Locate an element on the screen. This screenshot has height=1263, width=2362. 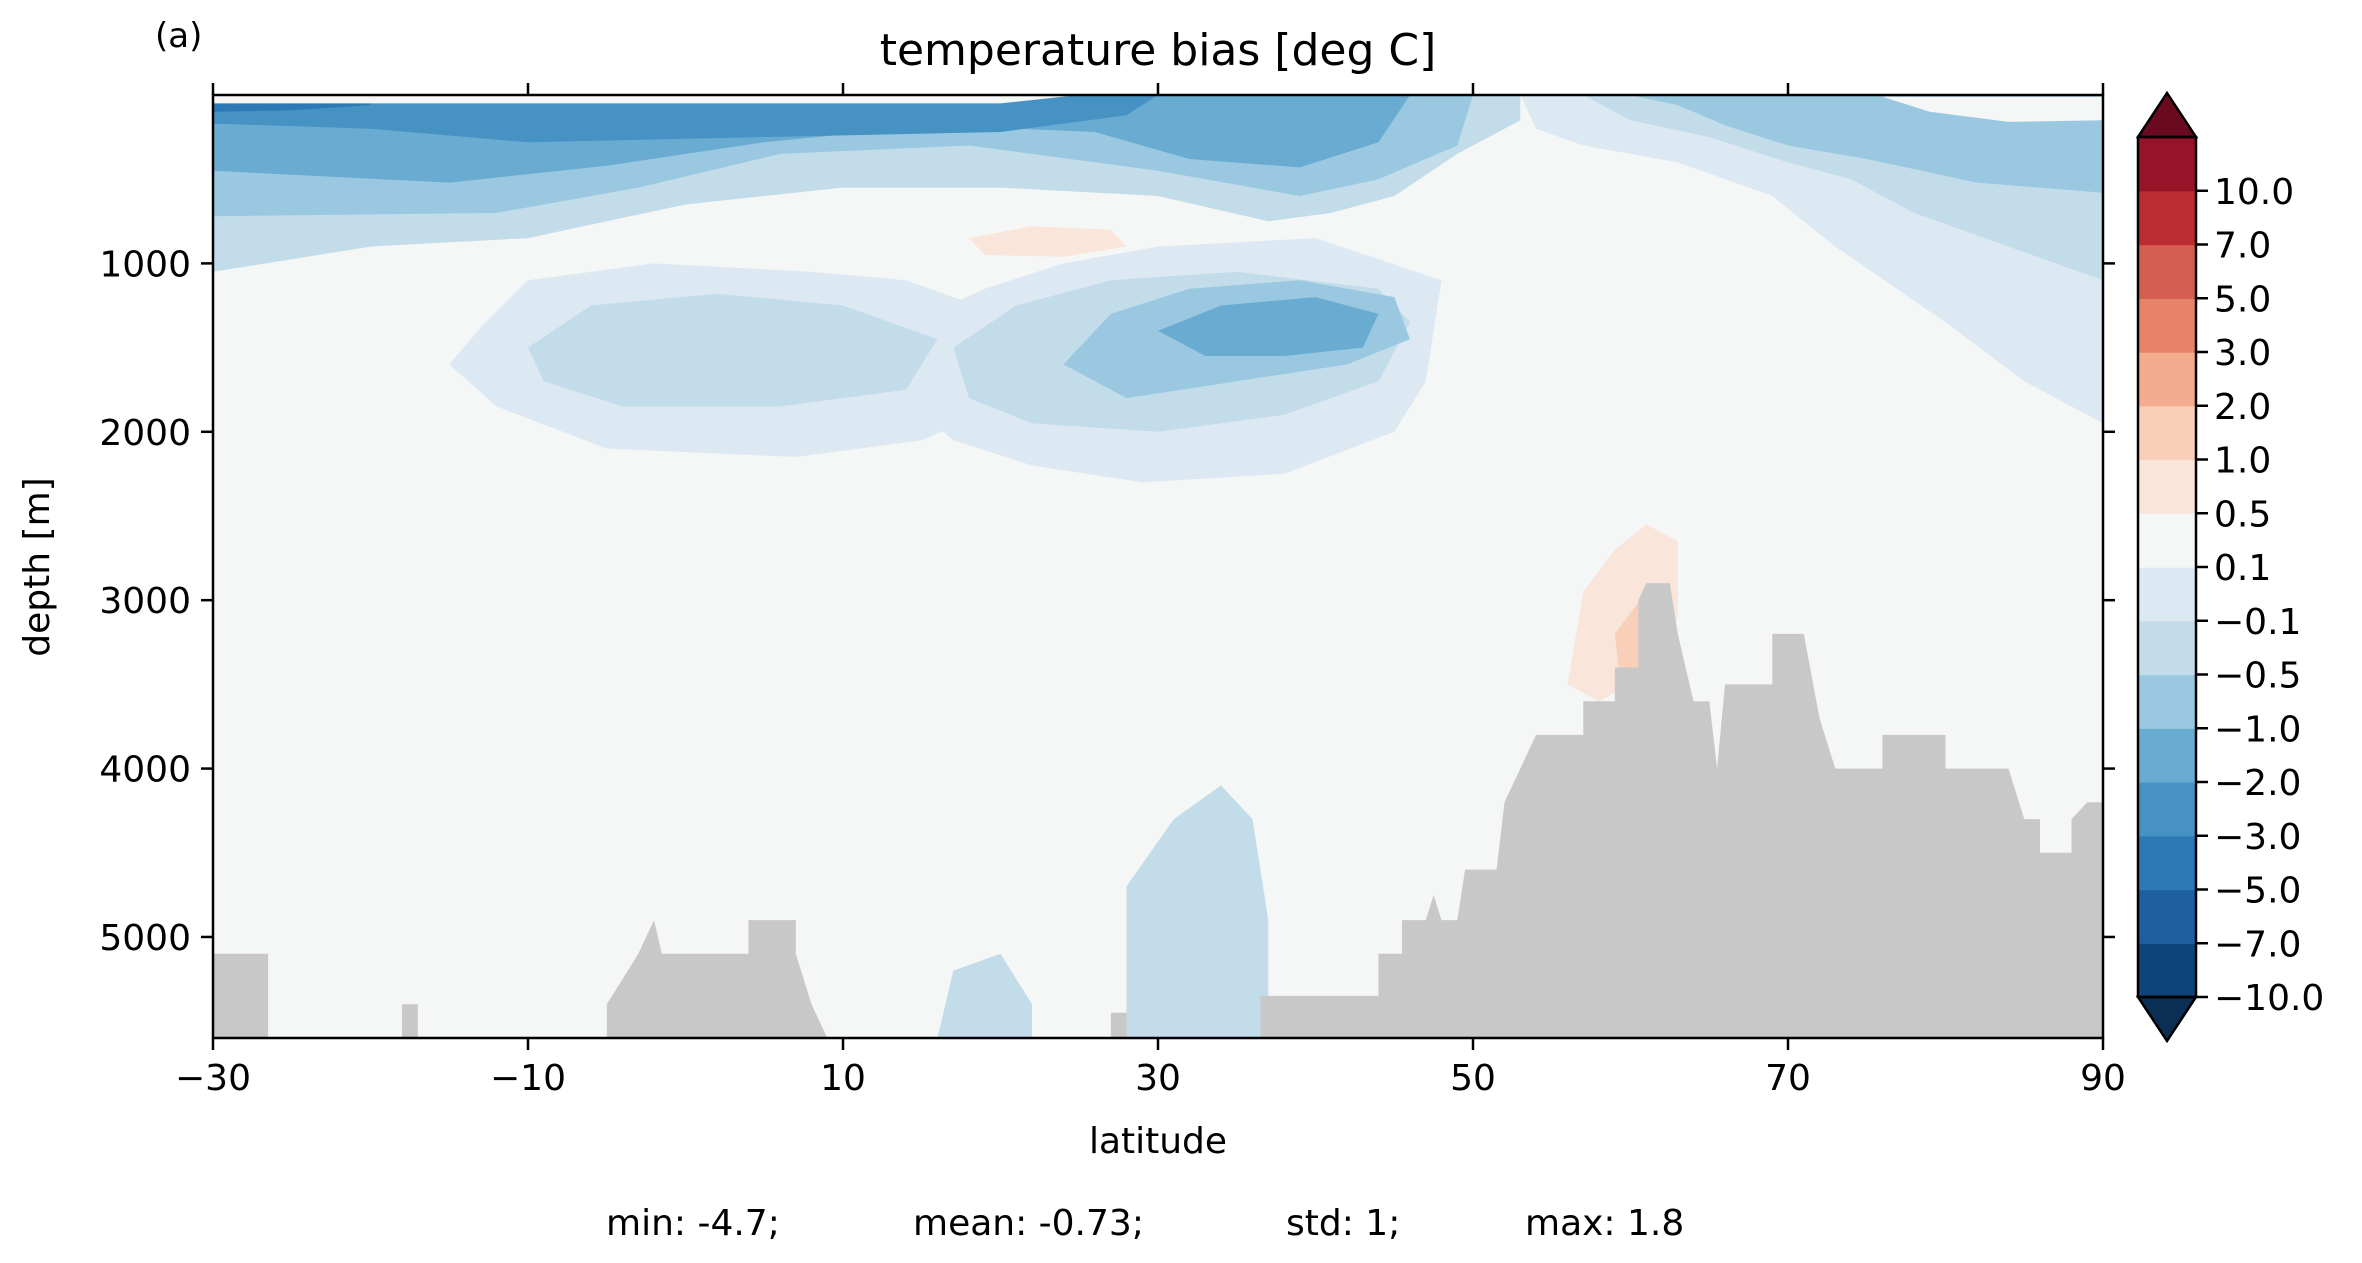
x-tick-label: 50 is located at coordinates (1473, 1078).